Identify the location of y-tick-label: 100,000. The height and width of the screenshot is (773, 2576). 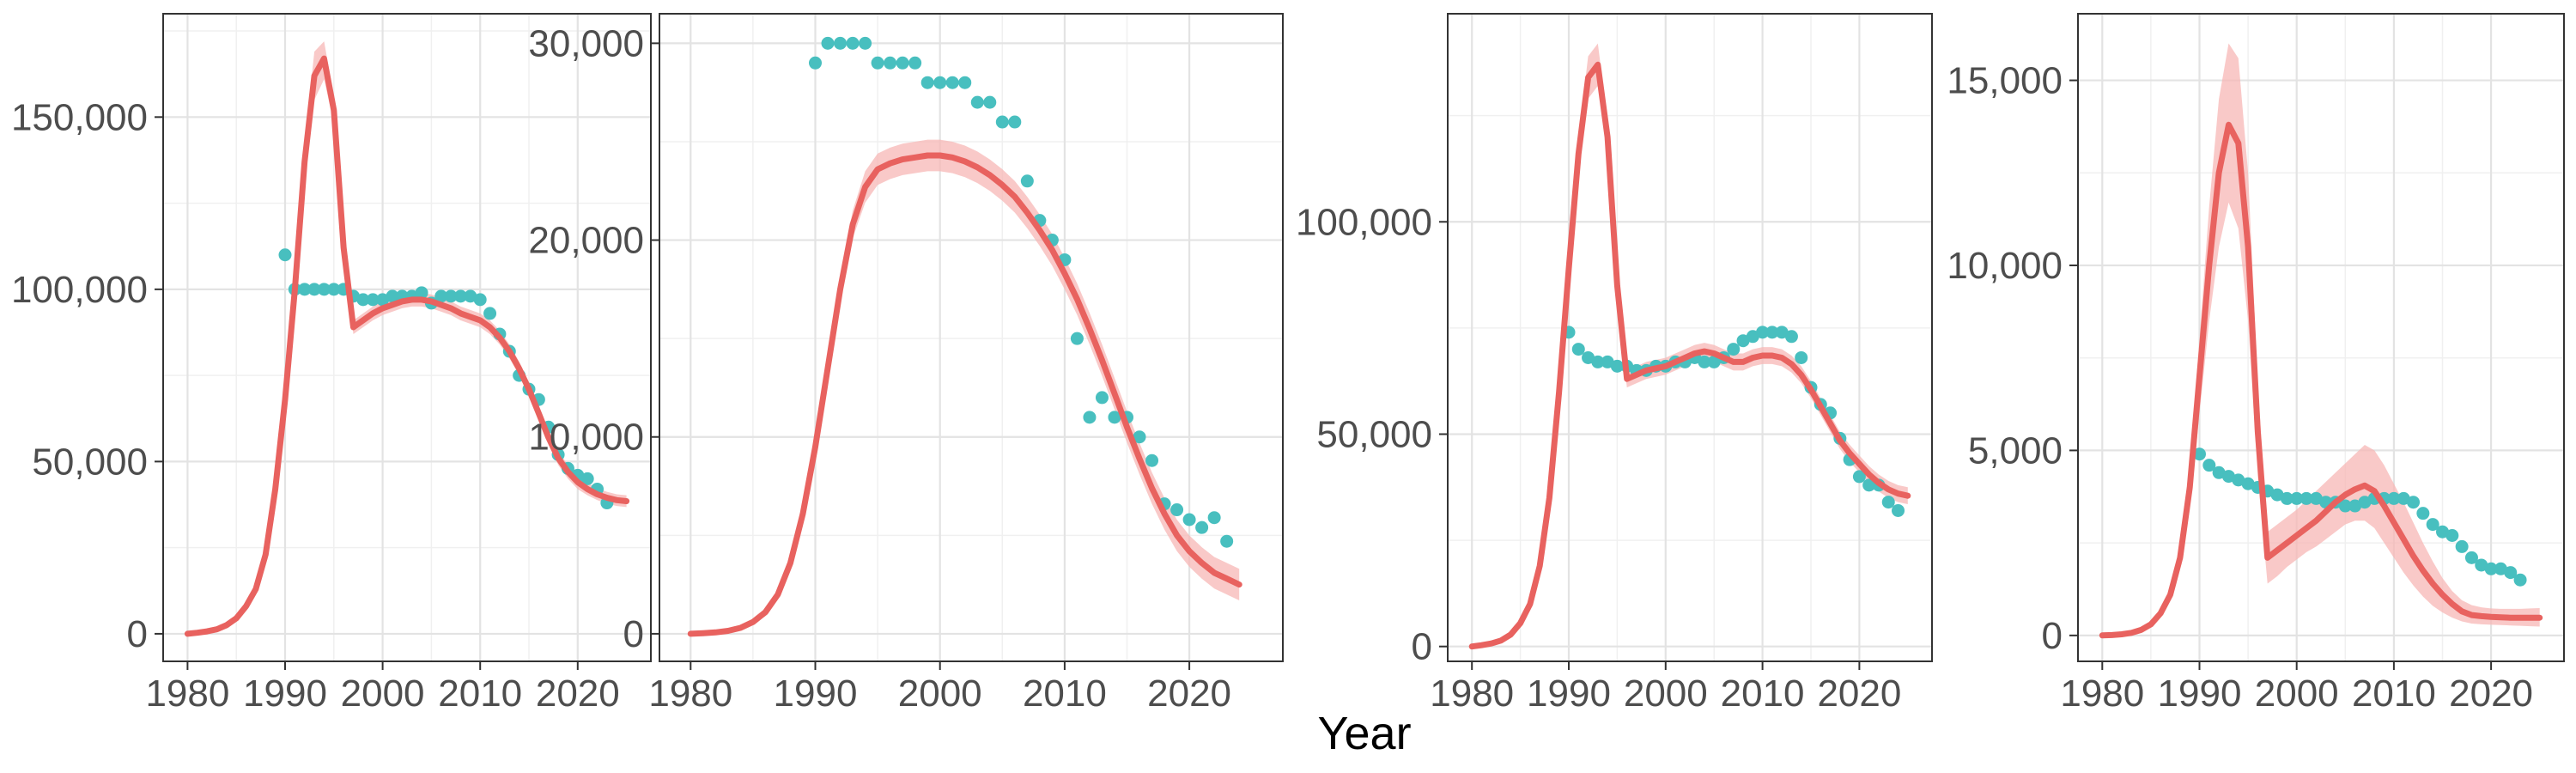
(1364, 222).